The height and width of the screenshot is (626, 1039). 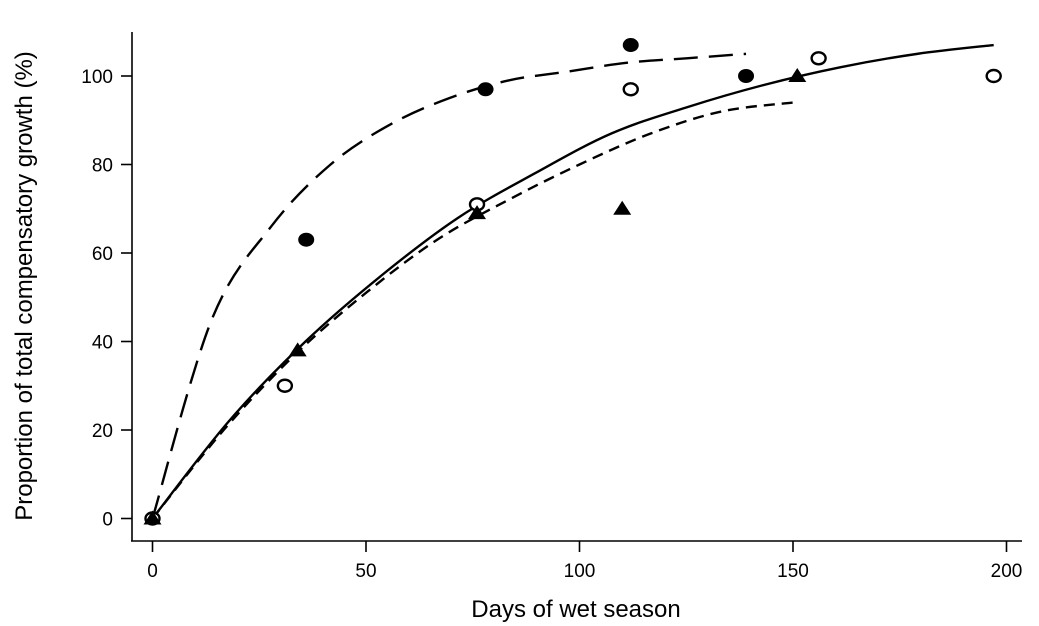 I want to click on y-tick-label: 20, so click(x=102, y=431).